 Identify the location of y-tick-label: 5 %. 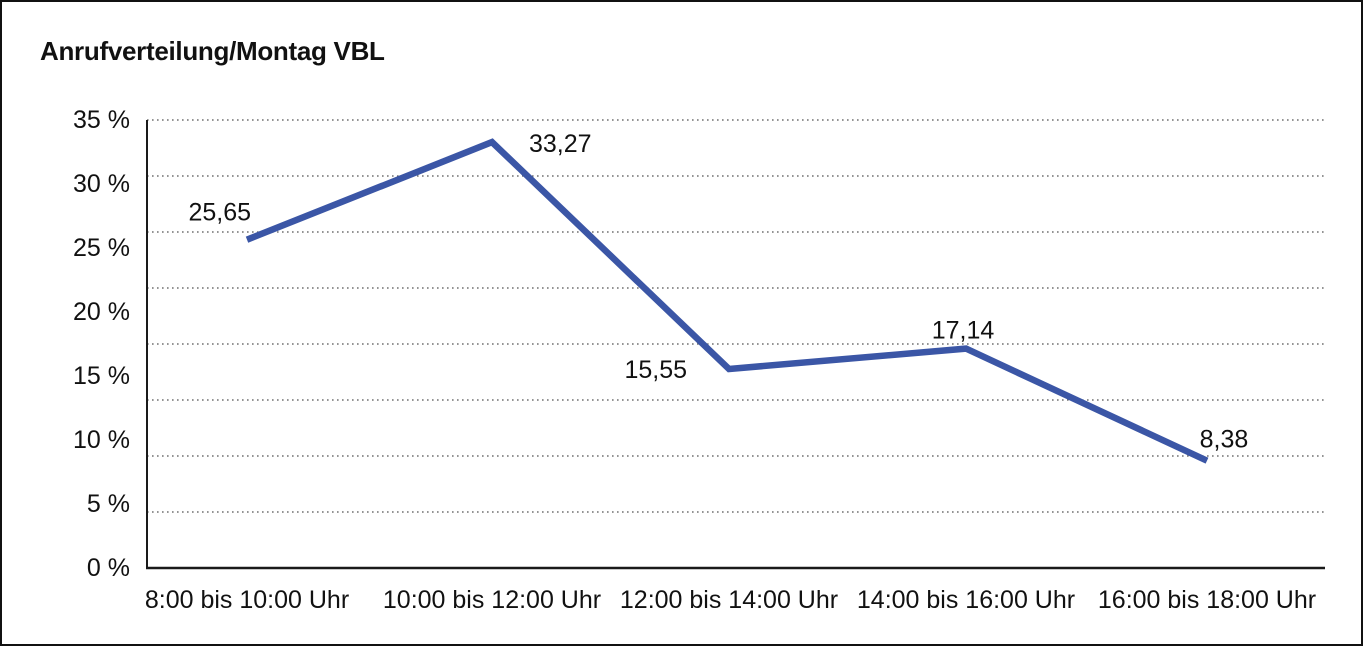
(108, 504).